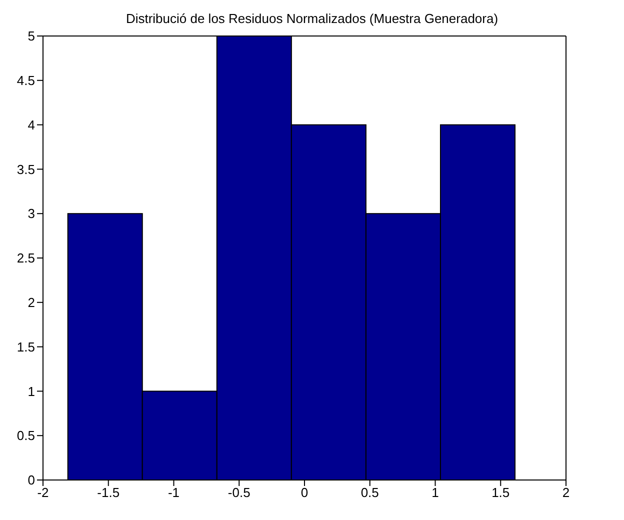  Describe the element at coordinates (31, 391) in the screenshot. I see `y-tick-label: 1` at that location.